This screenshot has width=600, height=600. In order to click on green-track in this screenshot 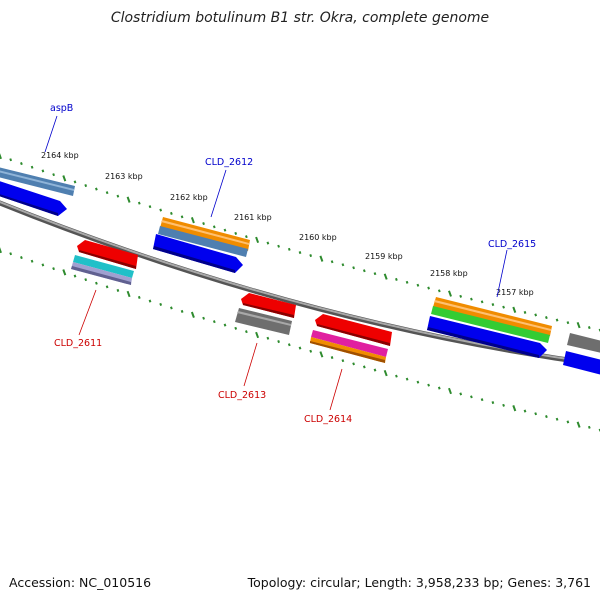, I will do `click(490, 324)`.